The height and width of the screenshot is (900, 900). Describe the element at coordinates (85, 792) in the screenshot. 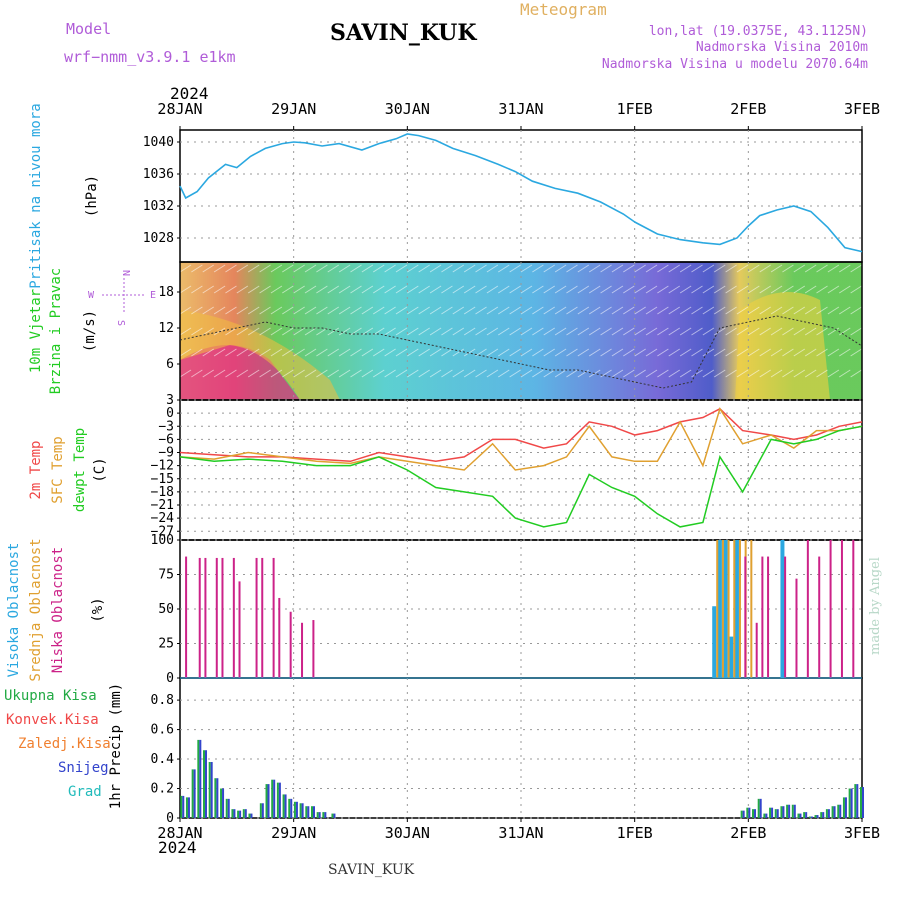

I see `precip-legend-4: Grad` at that location.